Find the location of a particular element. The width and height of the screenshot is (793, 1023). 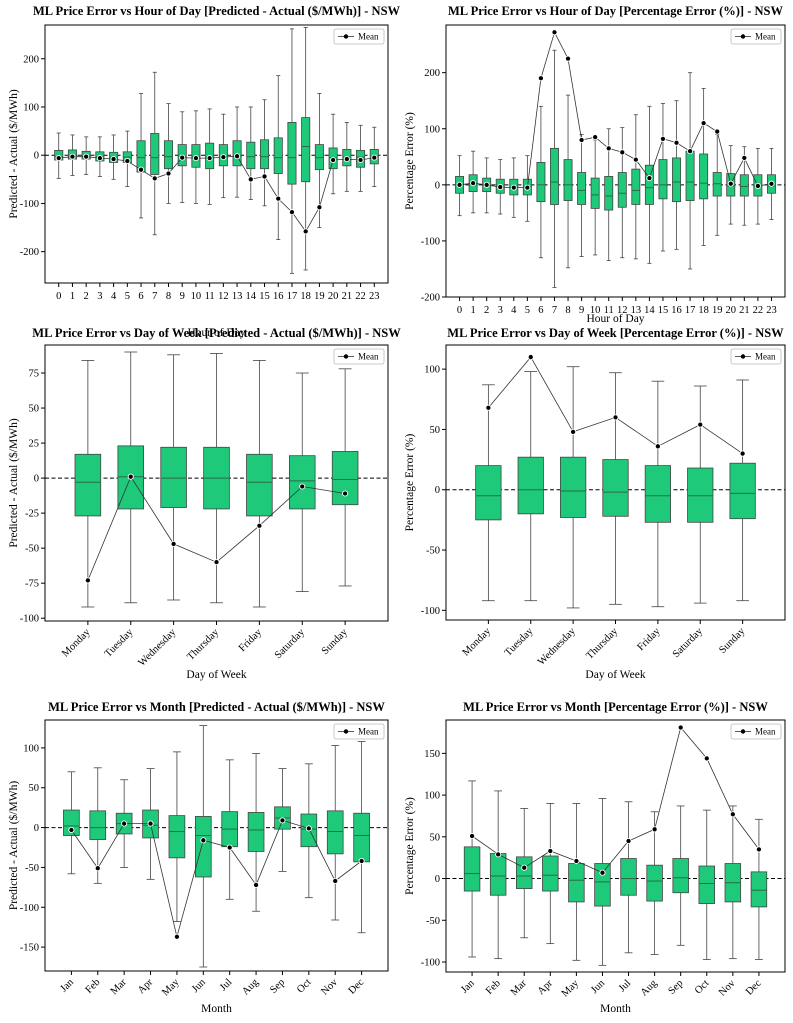

x-tick-label: 23 is located at coordinates (374, 296).